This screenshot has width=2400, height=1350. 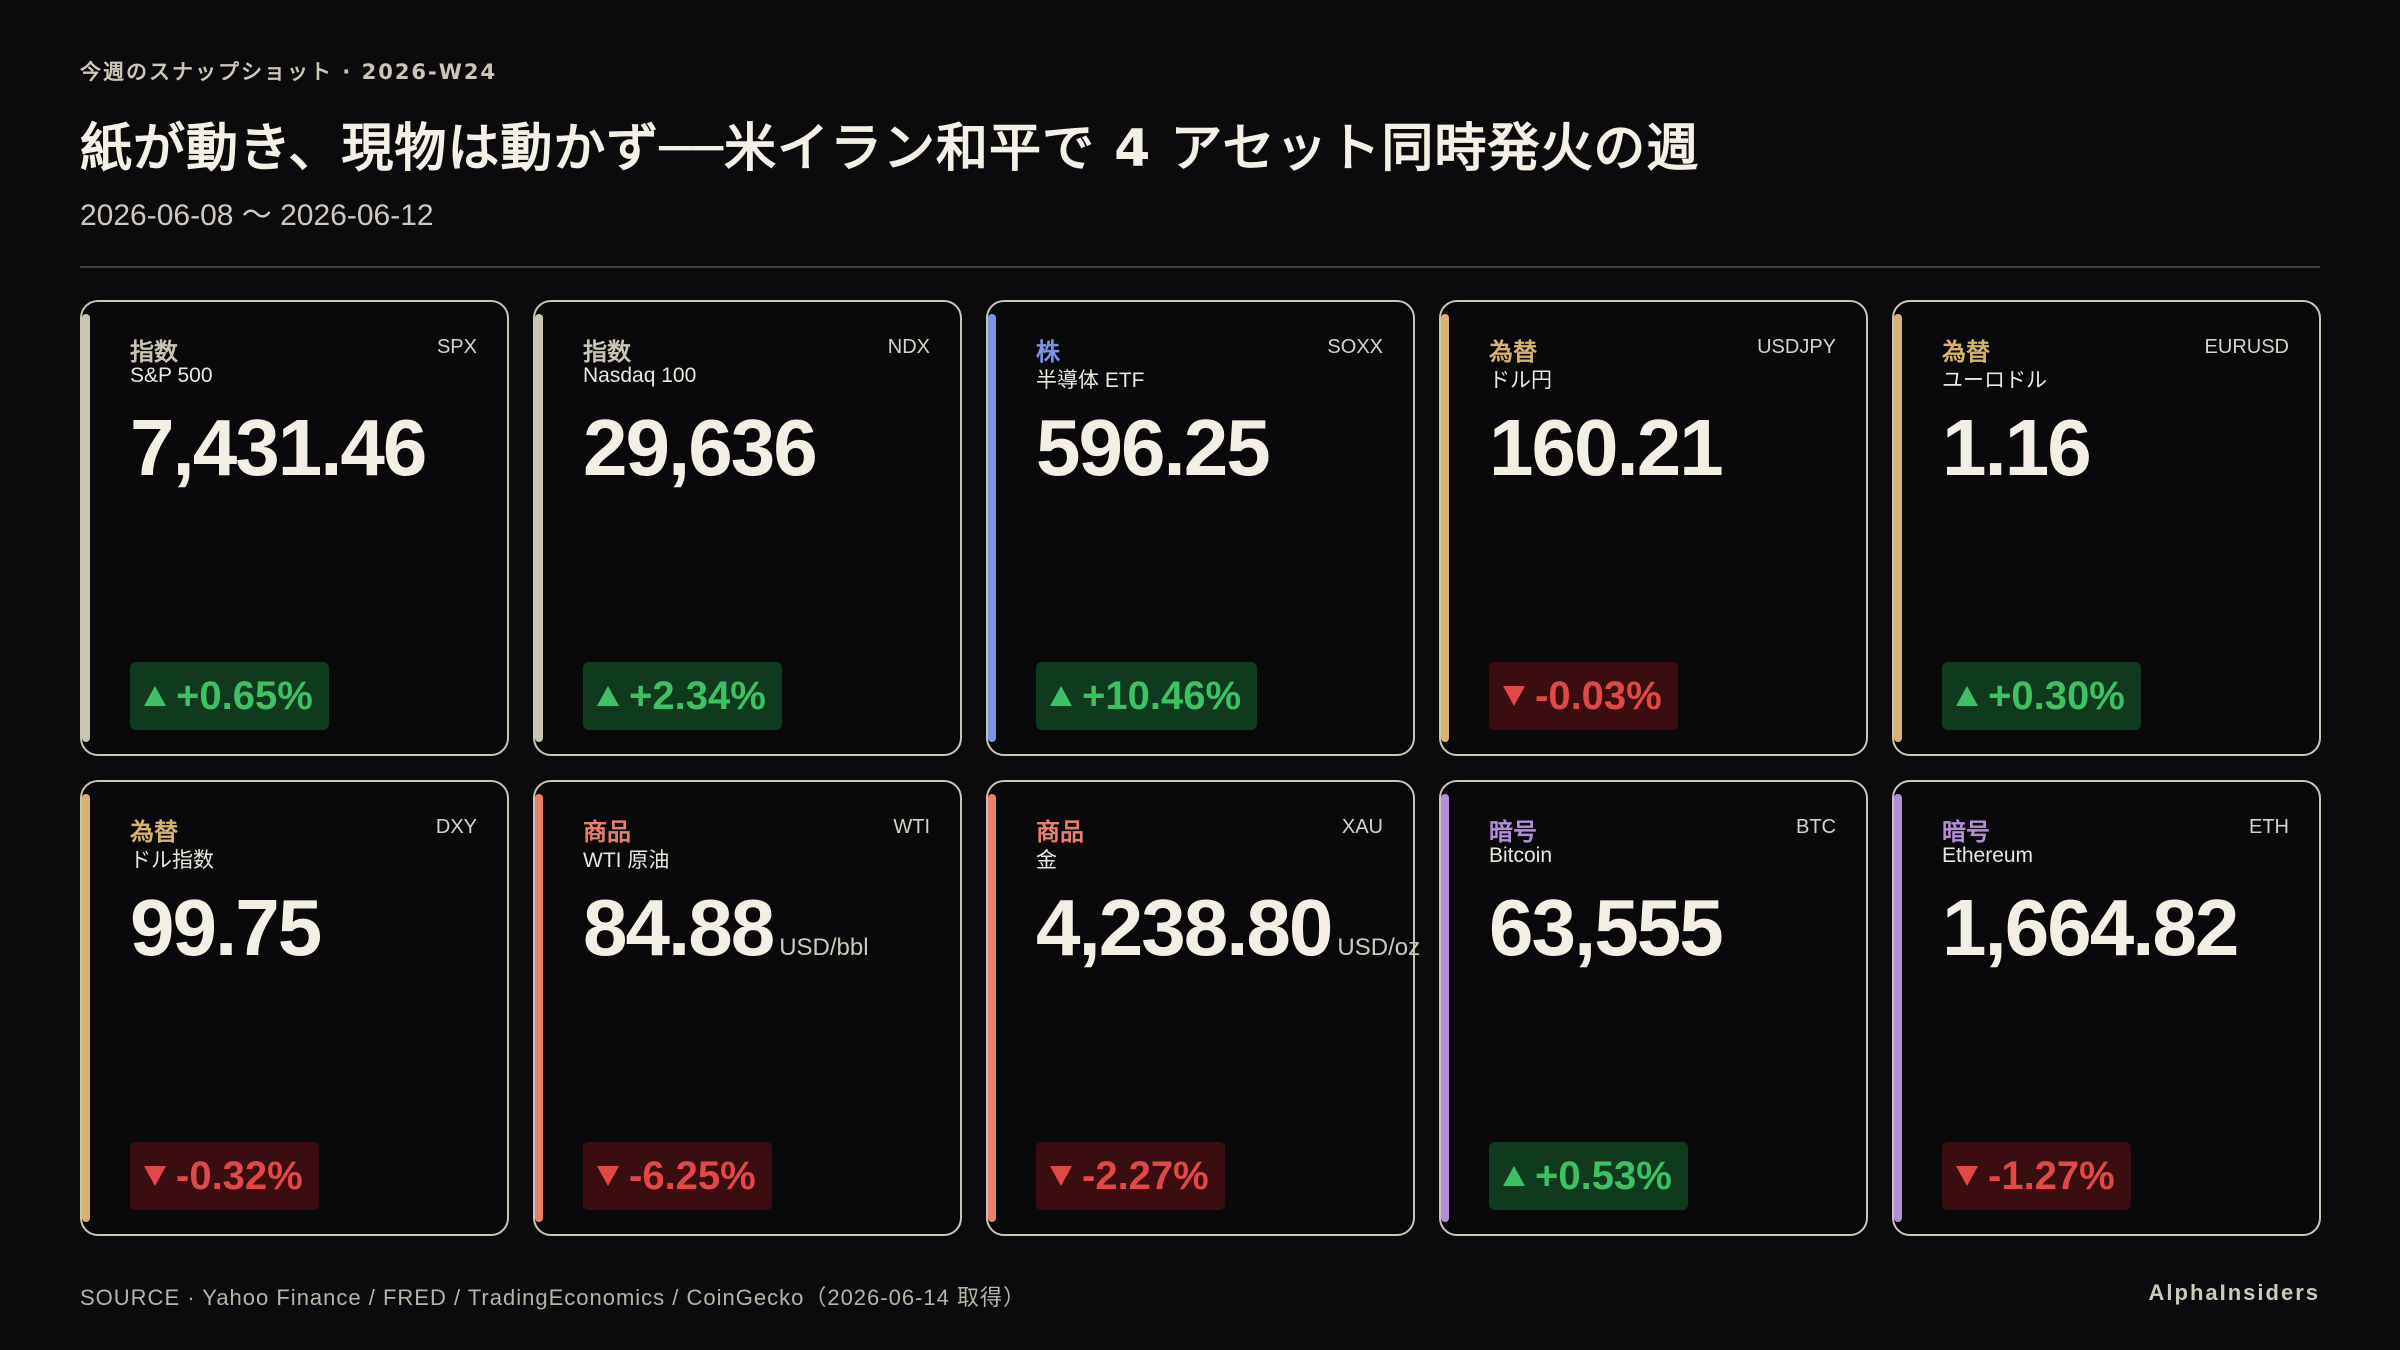 I want to click on ticker-symbol: USDJPY, so click(x=1796, y=347).